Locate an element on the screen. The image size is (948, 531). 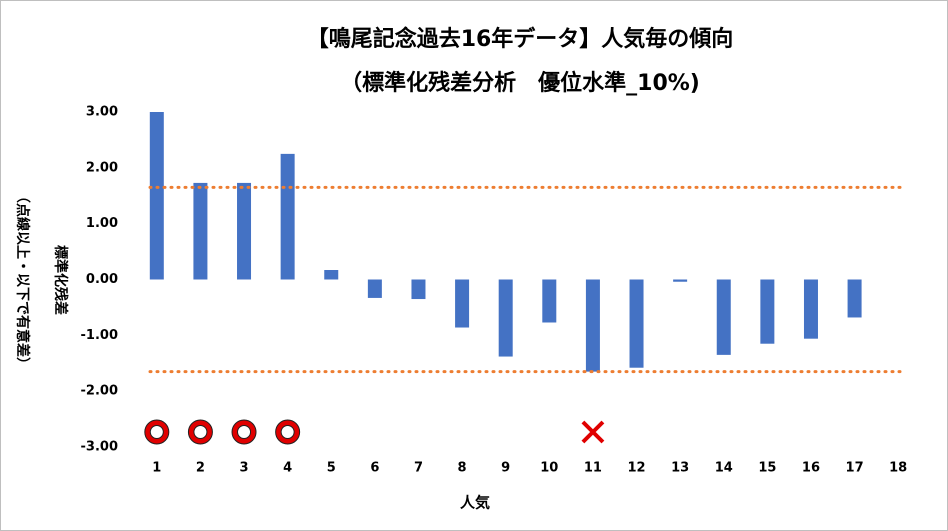
x-tick-label: 15 is located at coordinates (767, 468).